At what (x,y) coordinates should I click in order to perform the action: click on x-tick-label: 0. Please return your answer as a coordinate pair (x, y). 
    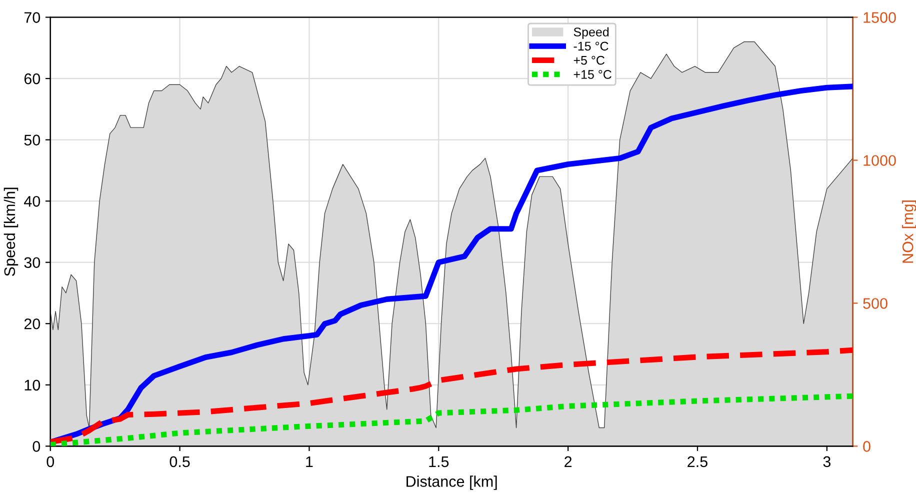
    Looking at the image, I should click on (50, 462).